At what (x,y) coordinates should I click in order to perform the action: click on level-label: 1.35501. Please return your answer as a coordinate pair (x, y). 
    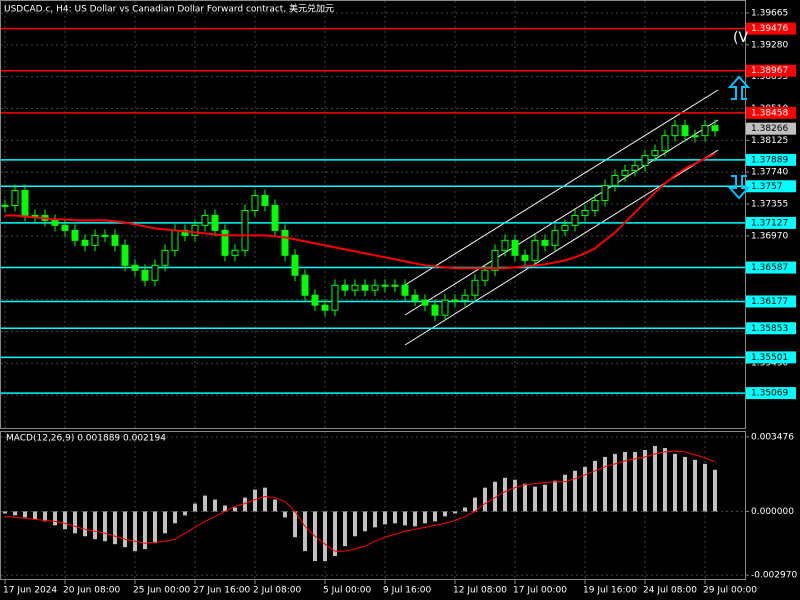
    Looking at the image, I should click on (769, 358).